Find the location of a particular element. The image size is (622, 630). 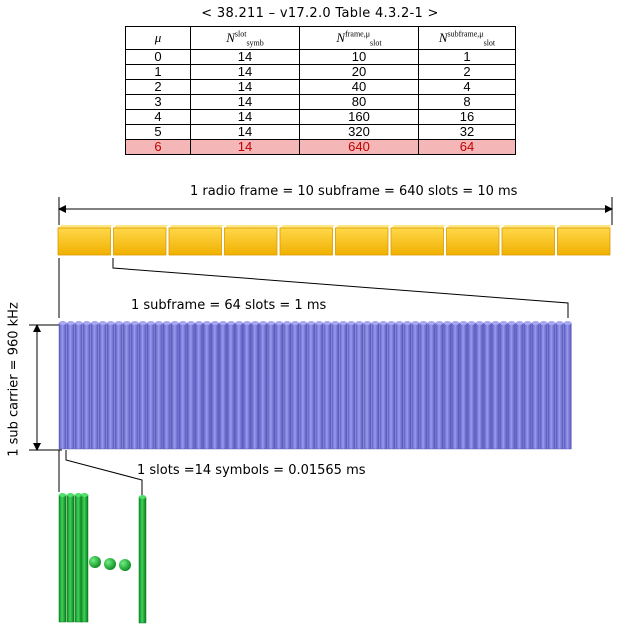

subframe-label: 1 subframe = 64 slots = 1 ms is located at coordinates (229, 305).